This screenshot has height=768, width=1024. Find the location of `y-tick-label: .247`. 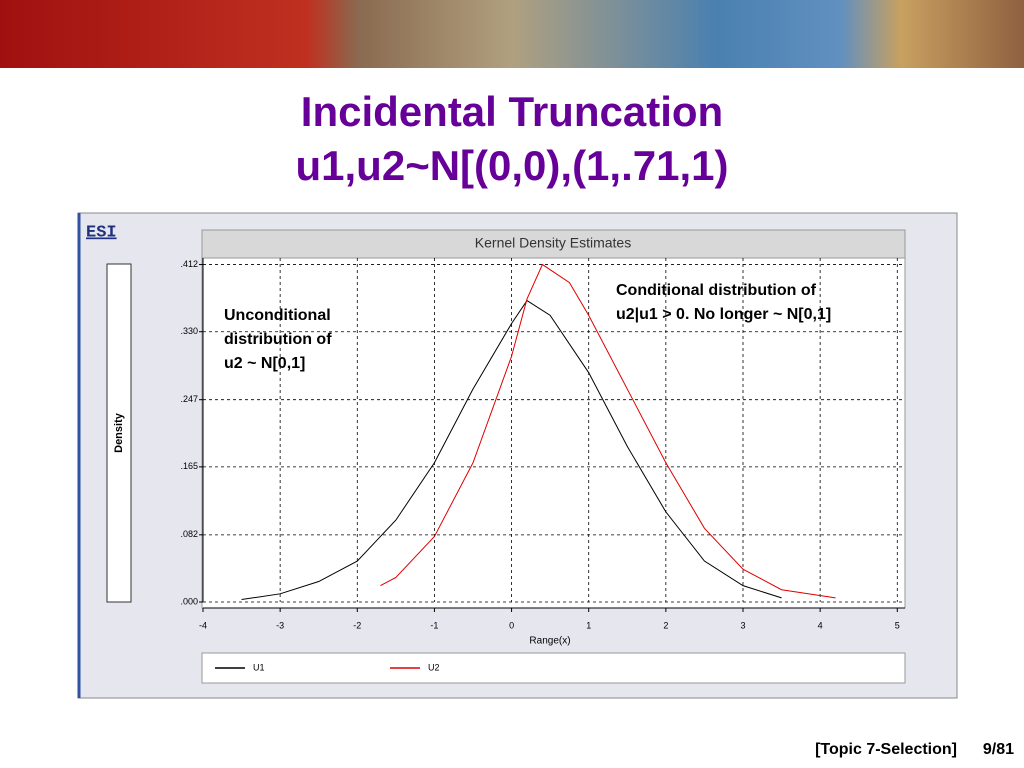

y-tick-label: .247 is located at coordinates (189, 399).